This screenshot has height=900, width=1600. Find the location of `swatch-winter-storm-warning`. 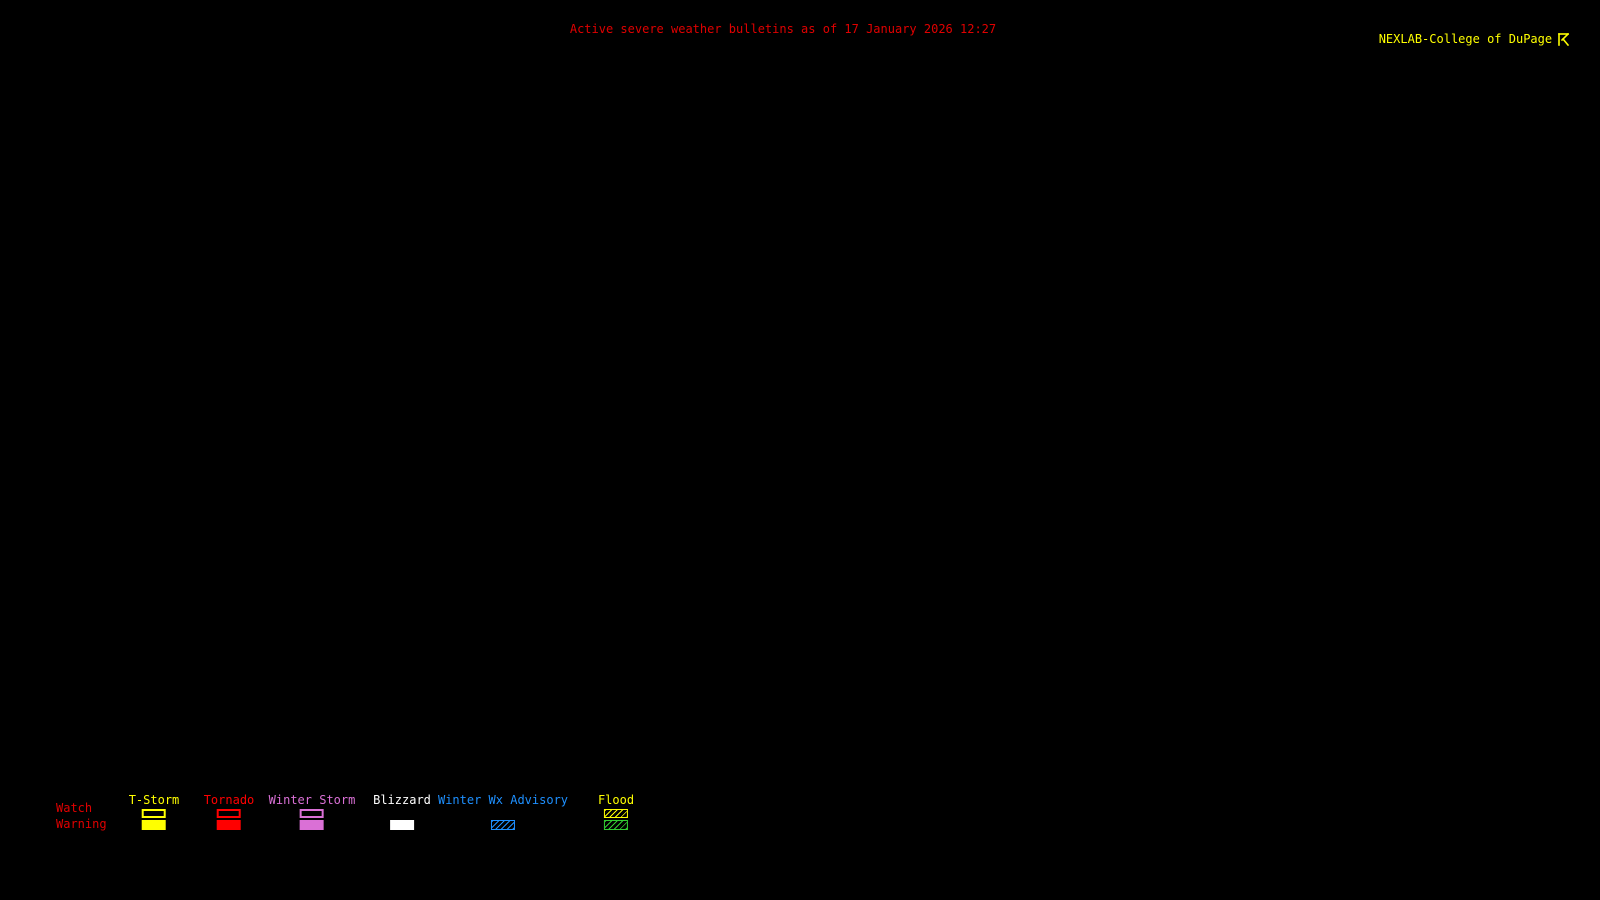

swatch-winter-storm-warning is located at coordinates (311, 825).